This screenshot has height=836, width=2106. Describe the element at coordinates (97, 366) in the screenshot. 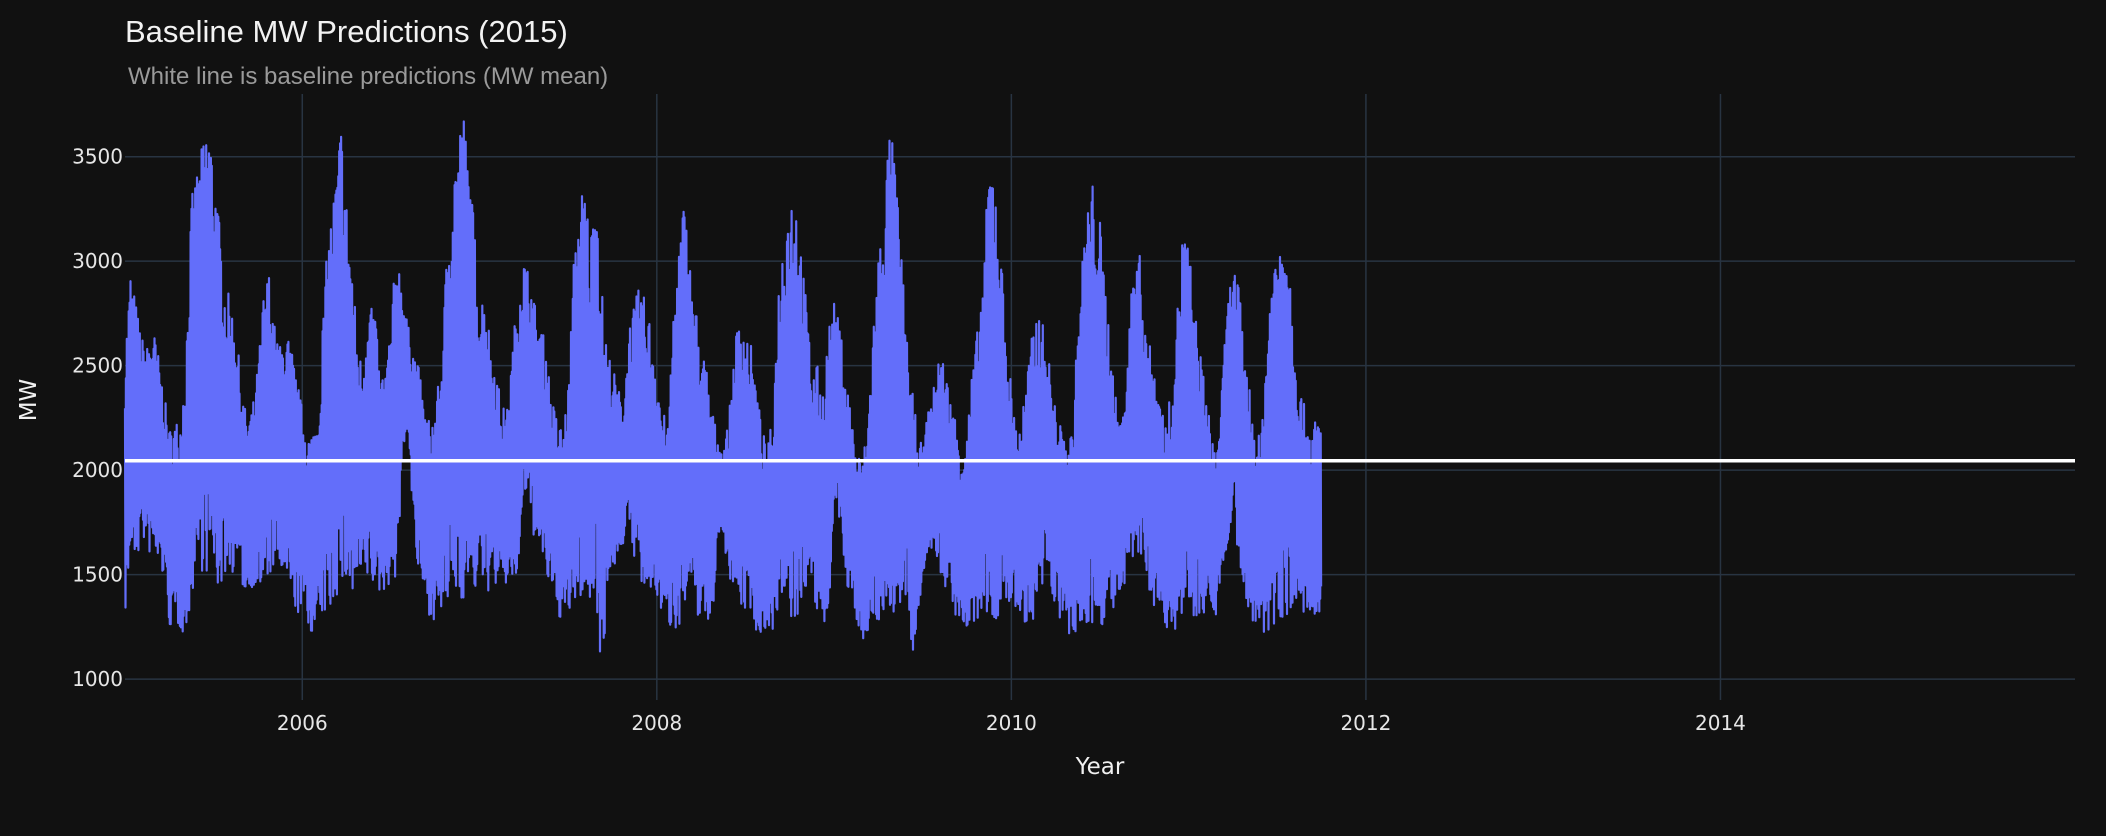

I see `y-tick-label: 2500` at that location.